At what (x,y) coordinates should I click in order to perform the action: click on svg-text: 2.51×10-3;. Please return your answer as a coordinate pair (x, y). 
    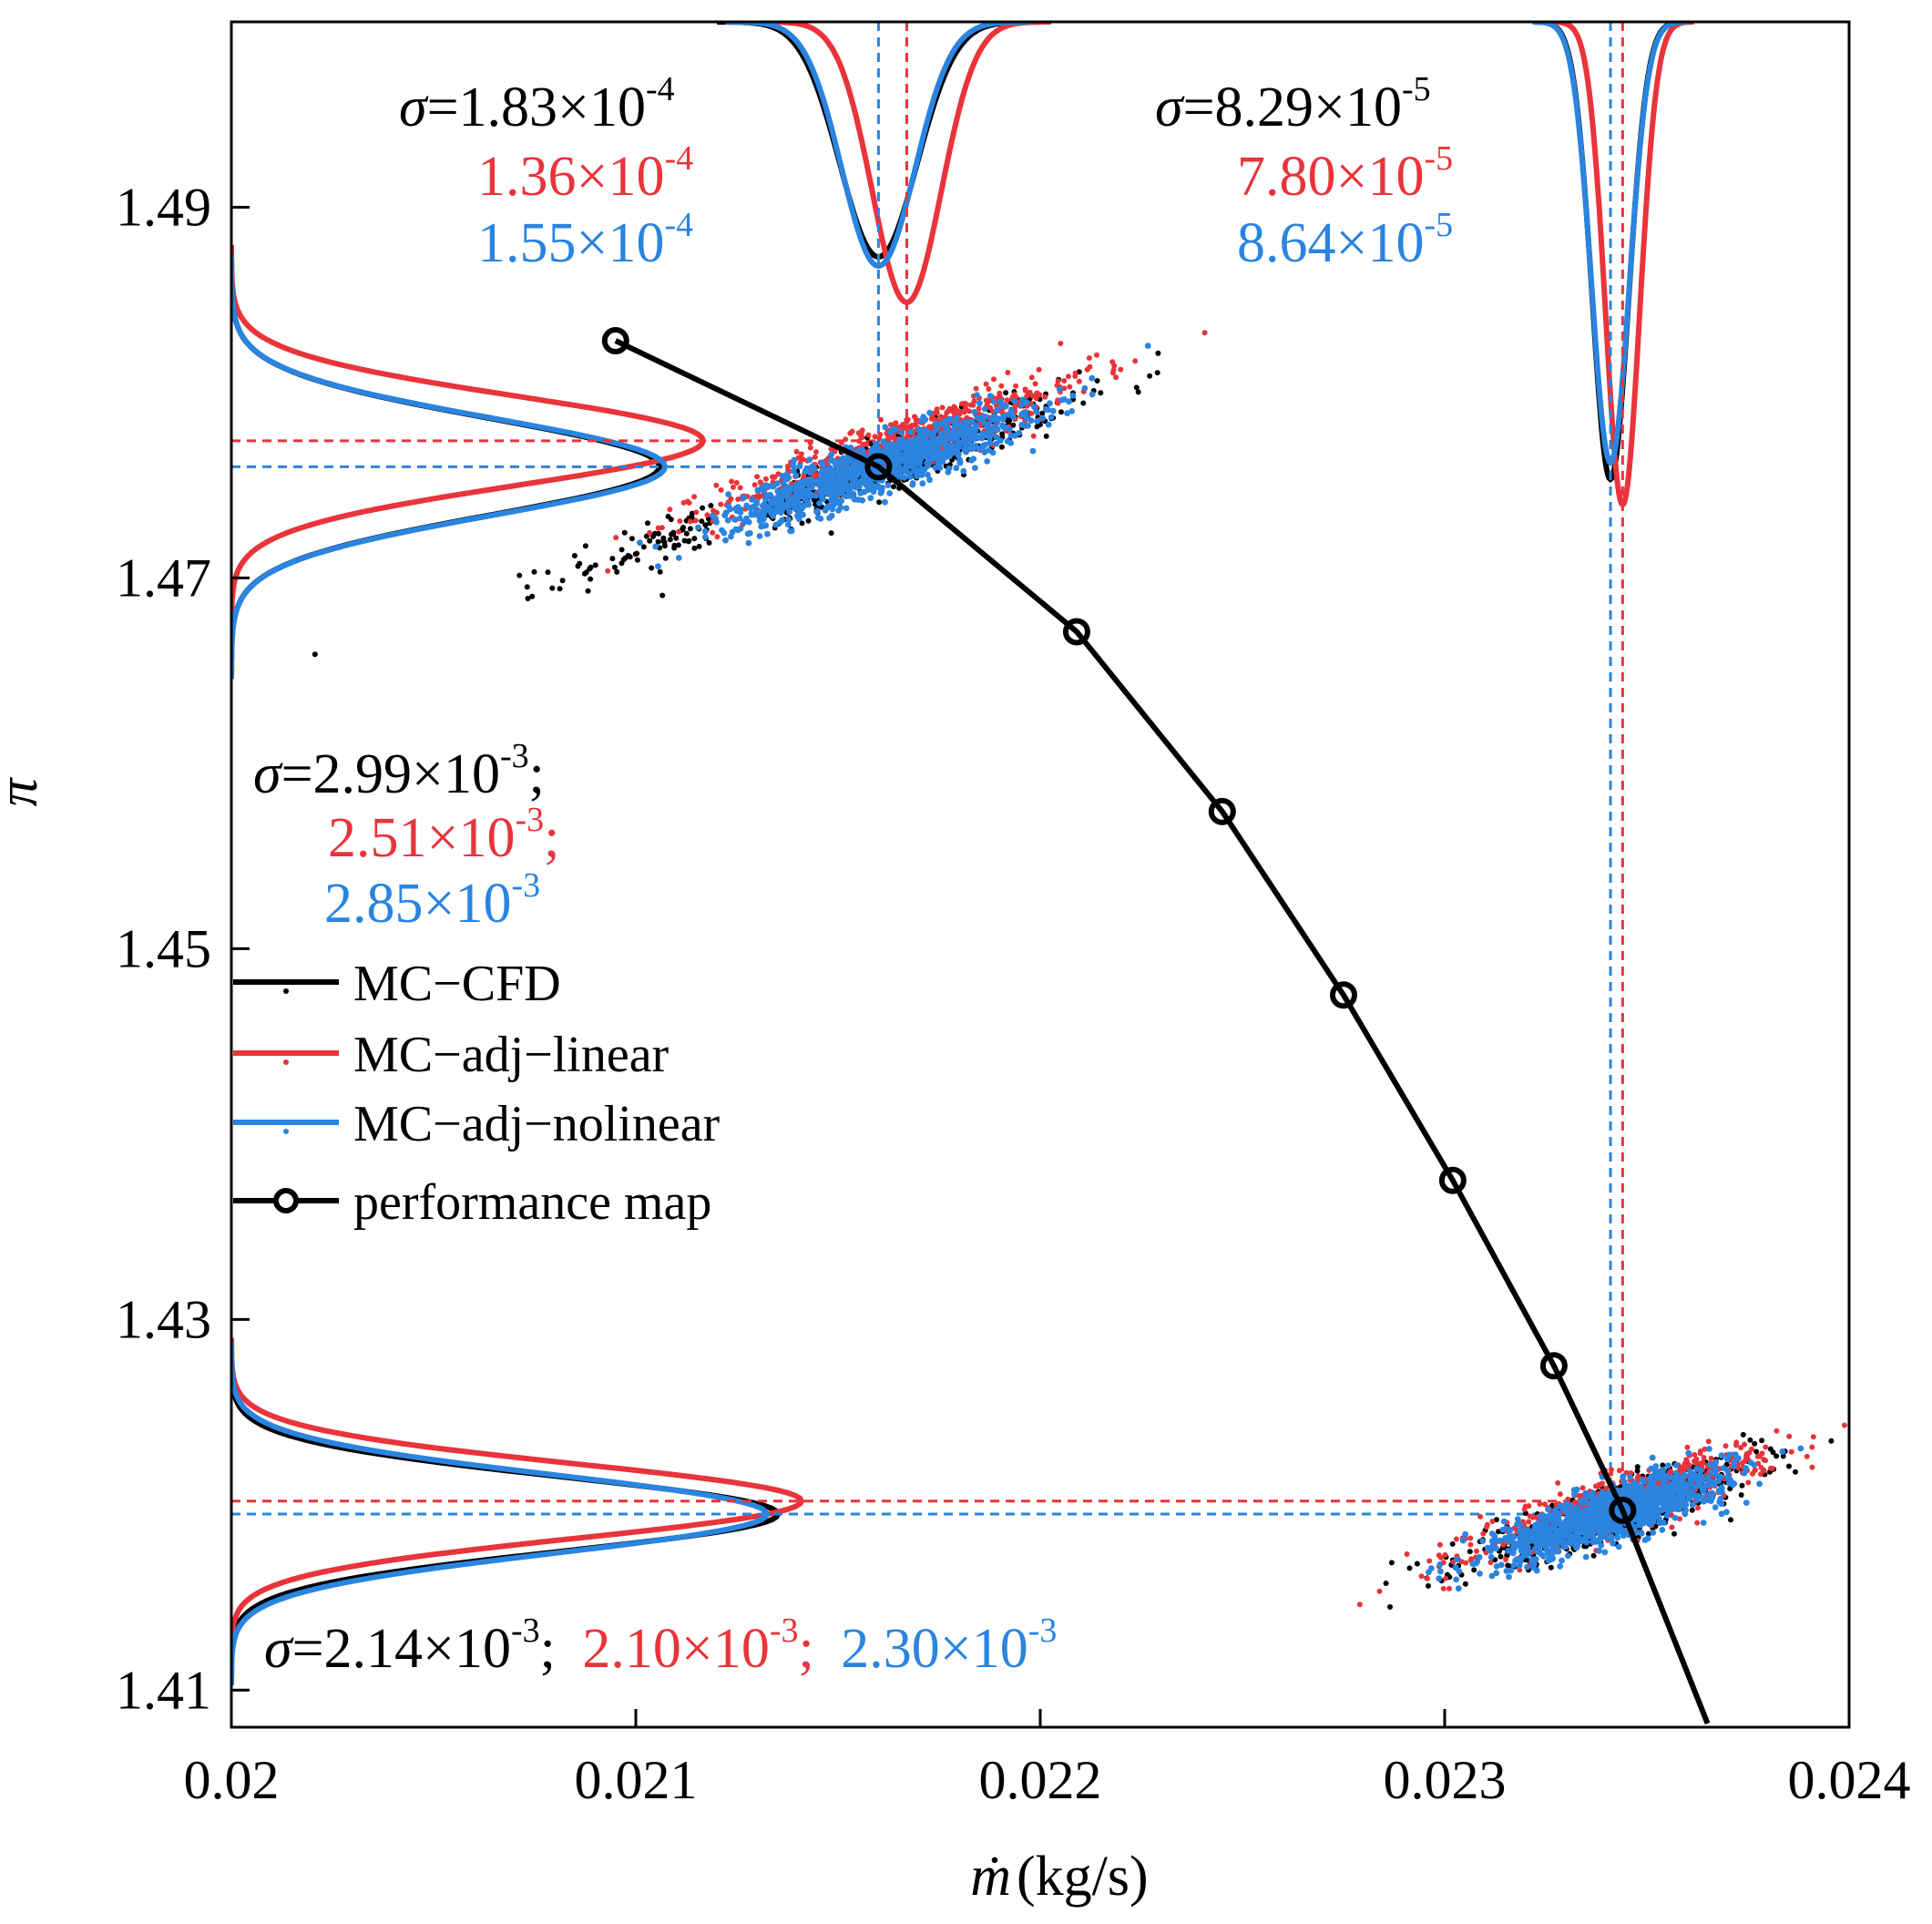
    Looking at the image, I should click on (443, 835).